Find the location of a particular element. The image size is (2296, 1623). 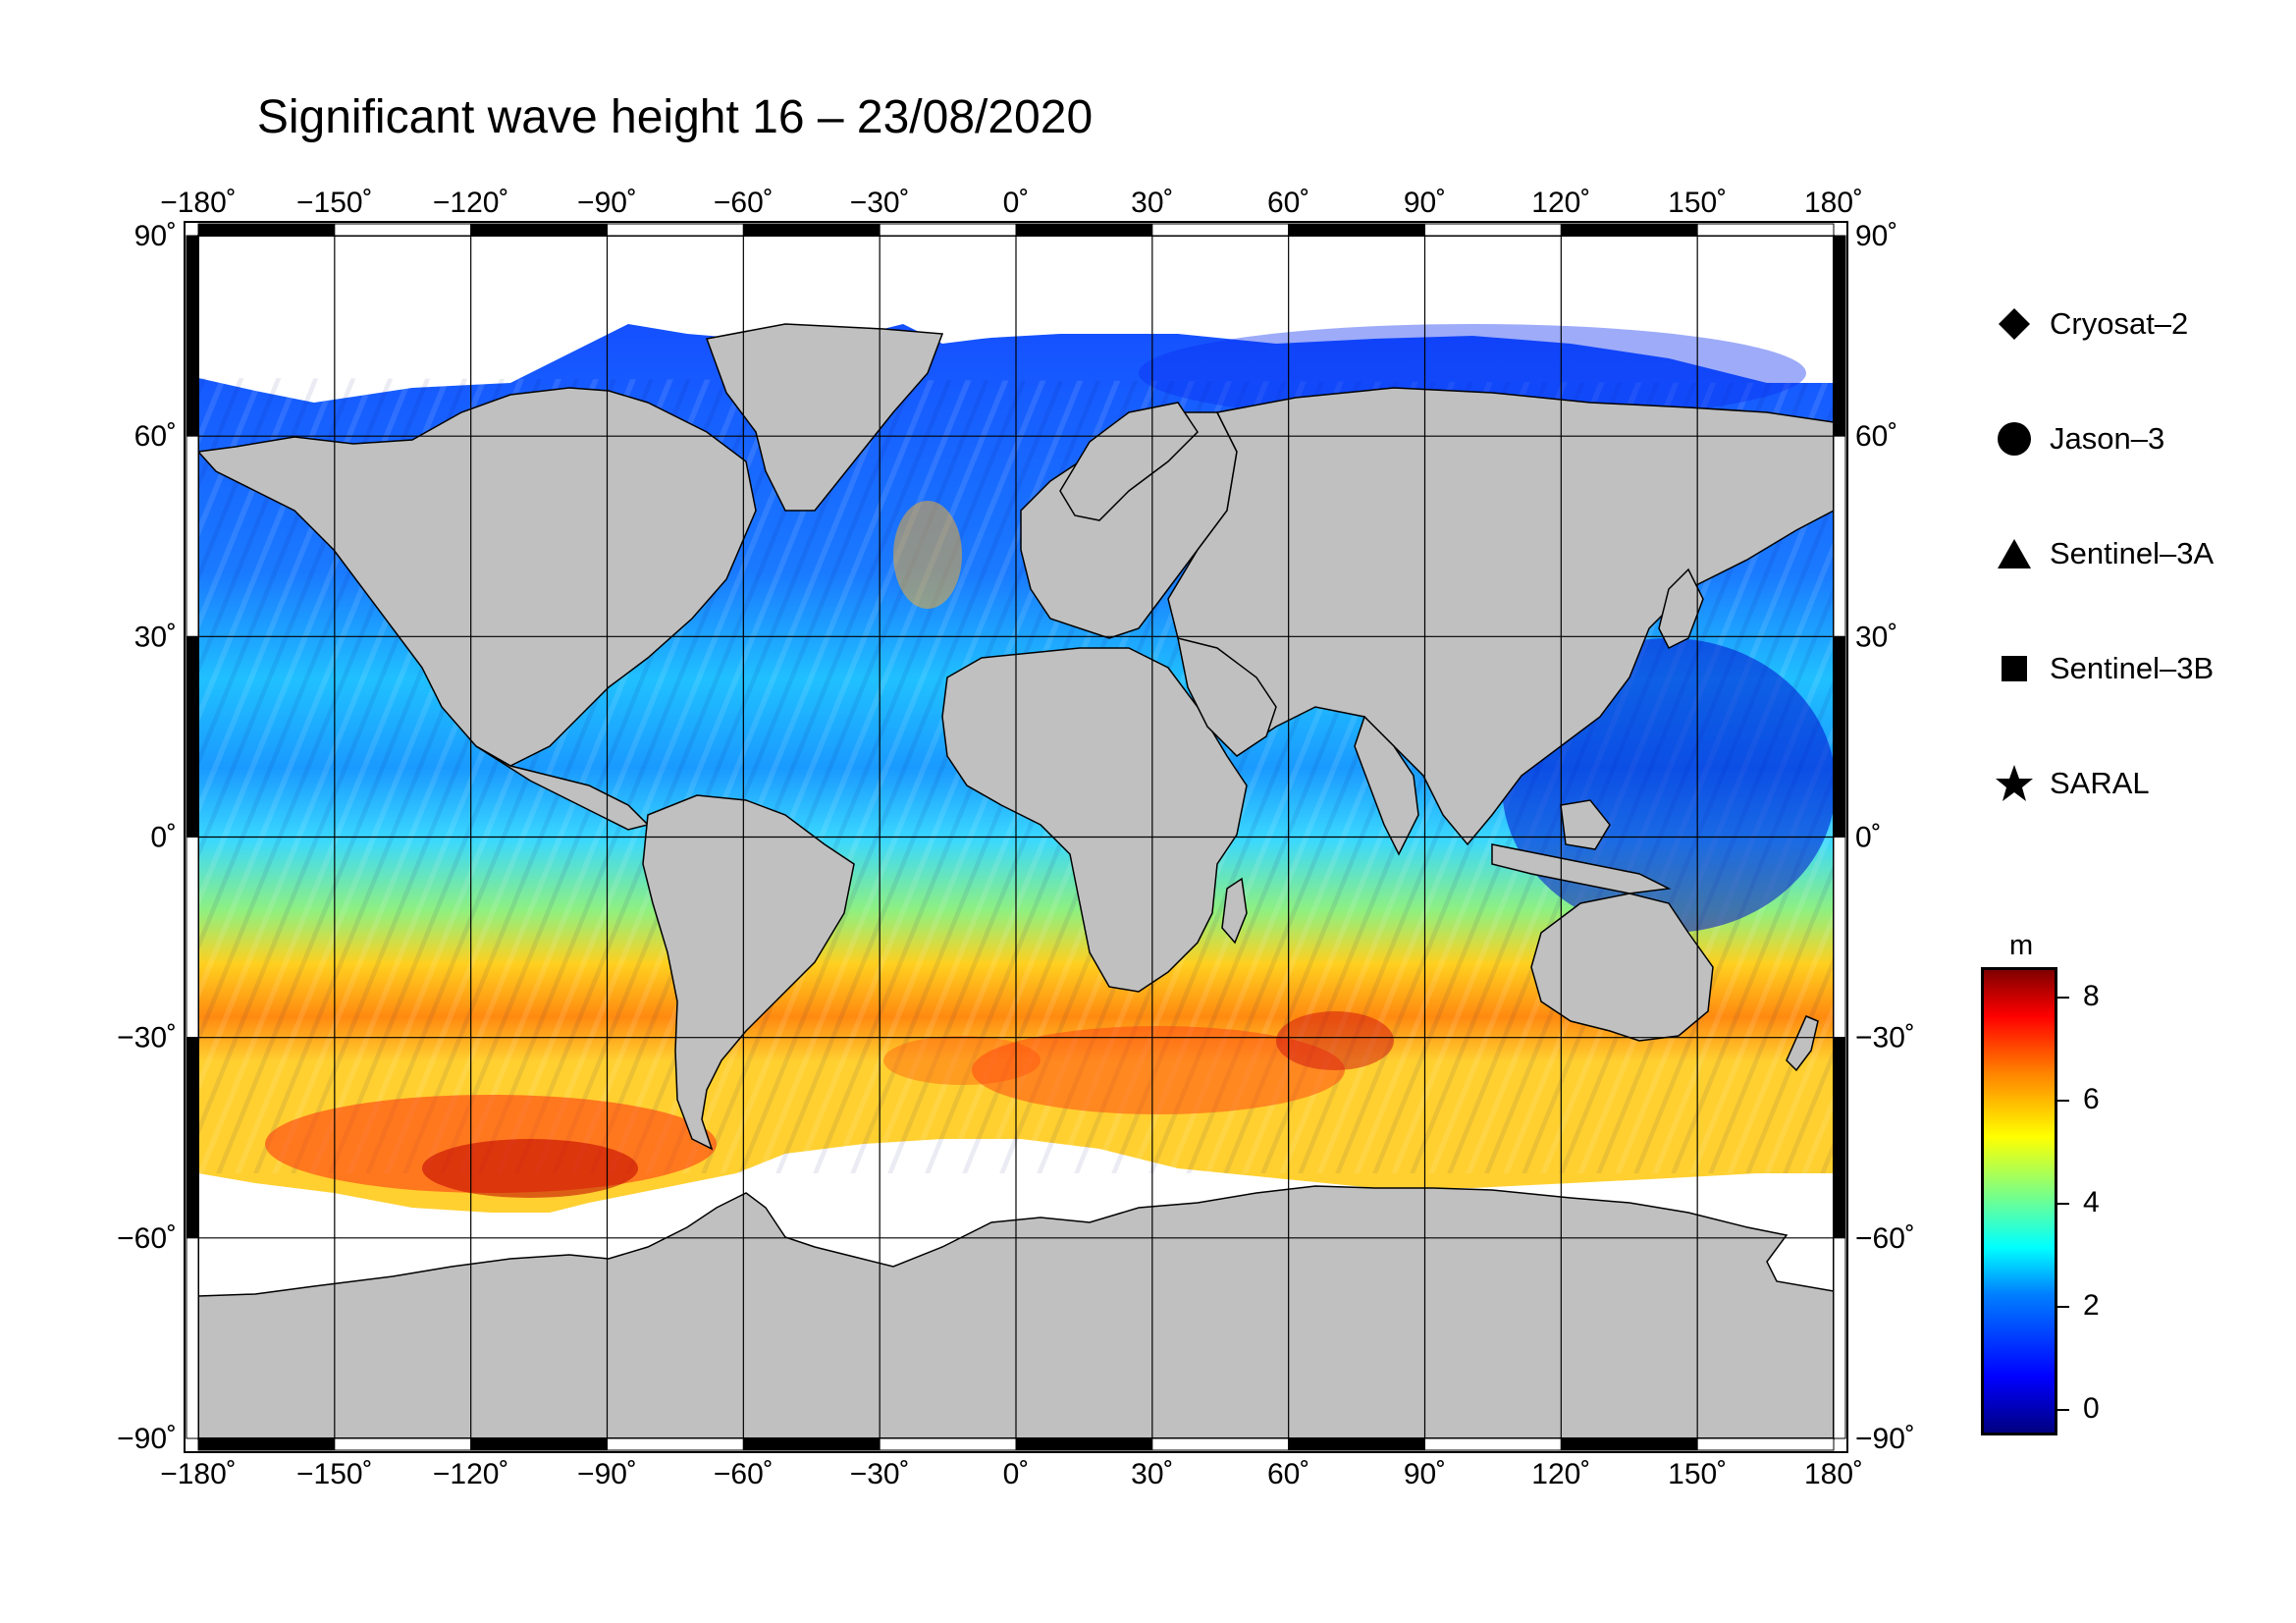

square-icon is located at coordinates (2014, 668).